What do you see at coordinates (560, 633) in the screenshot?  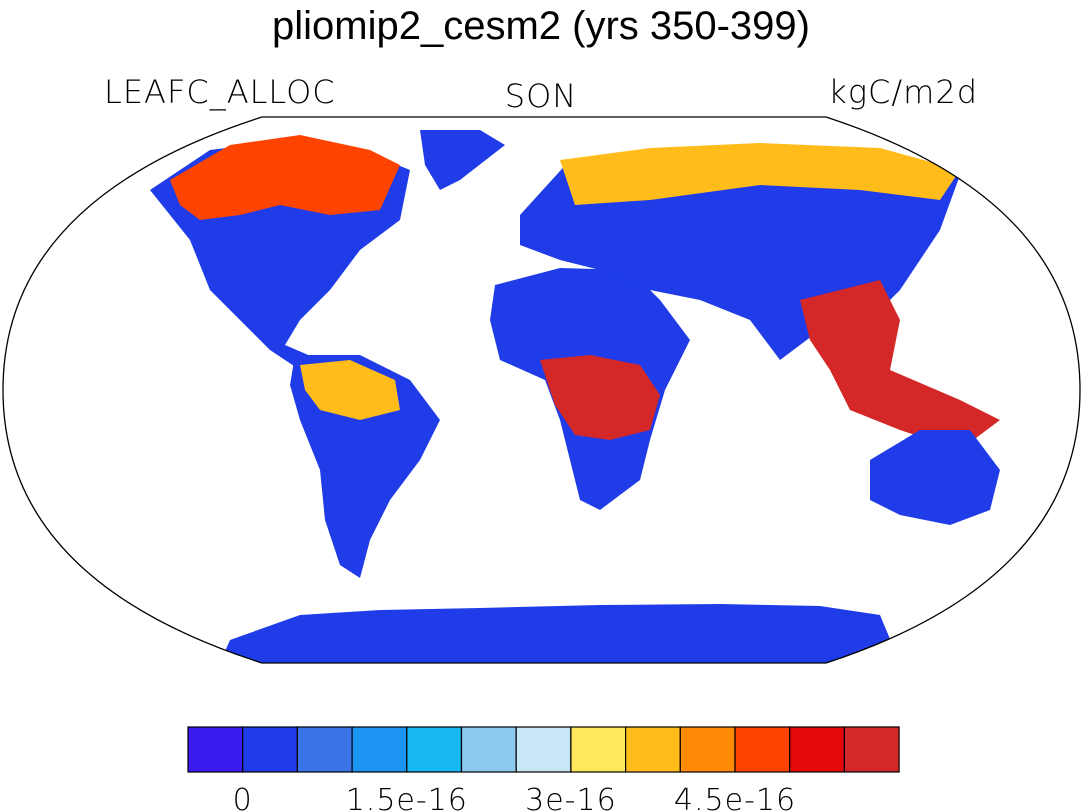 I see `region-antarctica` at bounding box center [560, 633].